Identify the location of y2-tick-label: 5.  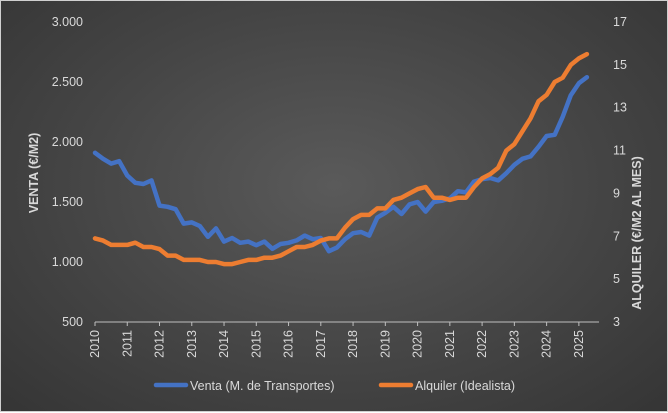
(616, 279).